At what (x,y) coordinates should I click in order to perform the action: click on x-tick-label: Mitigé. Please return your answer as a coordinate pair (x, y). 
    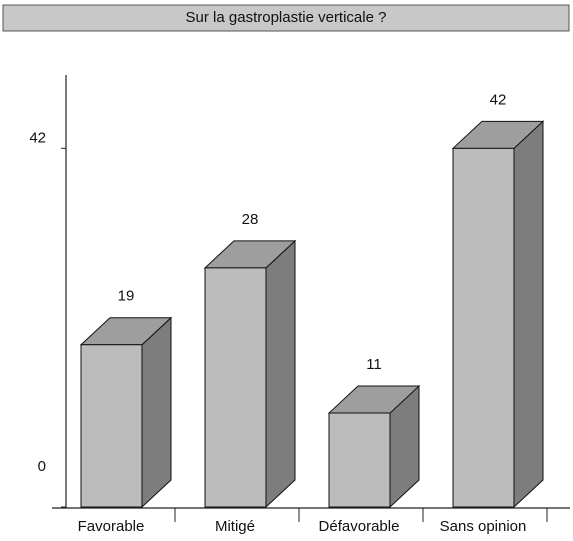
    Looking at the image, I should click on (235, 526).